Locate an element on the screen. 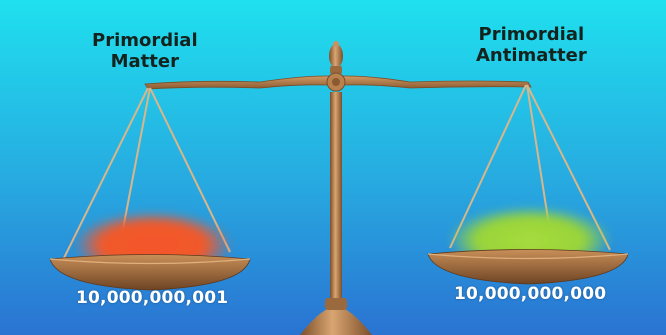 The width and height of the screenshot is (666, 335). left-pan-label: Primordial Matter is located at coordinates (145, 51).